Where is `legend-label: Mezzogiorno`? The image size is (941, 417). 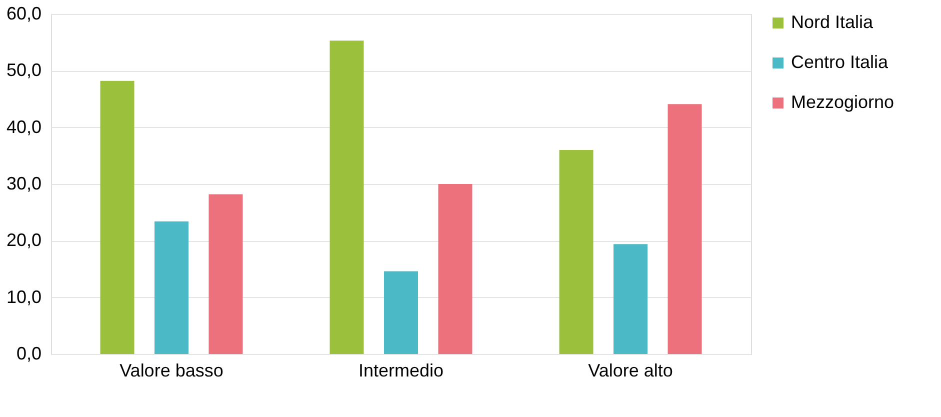
legend-label: Mezzogiorno is located at coordinates (842, 102).